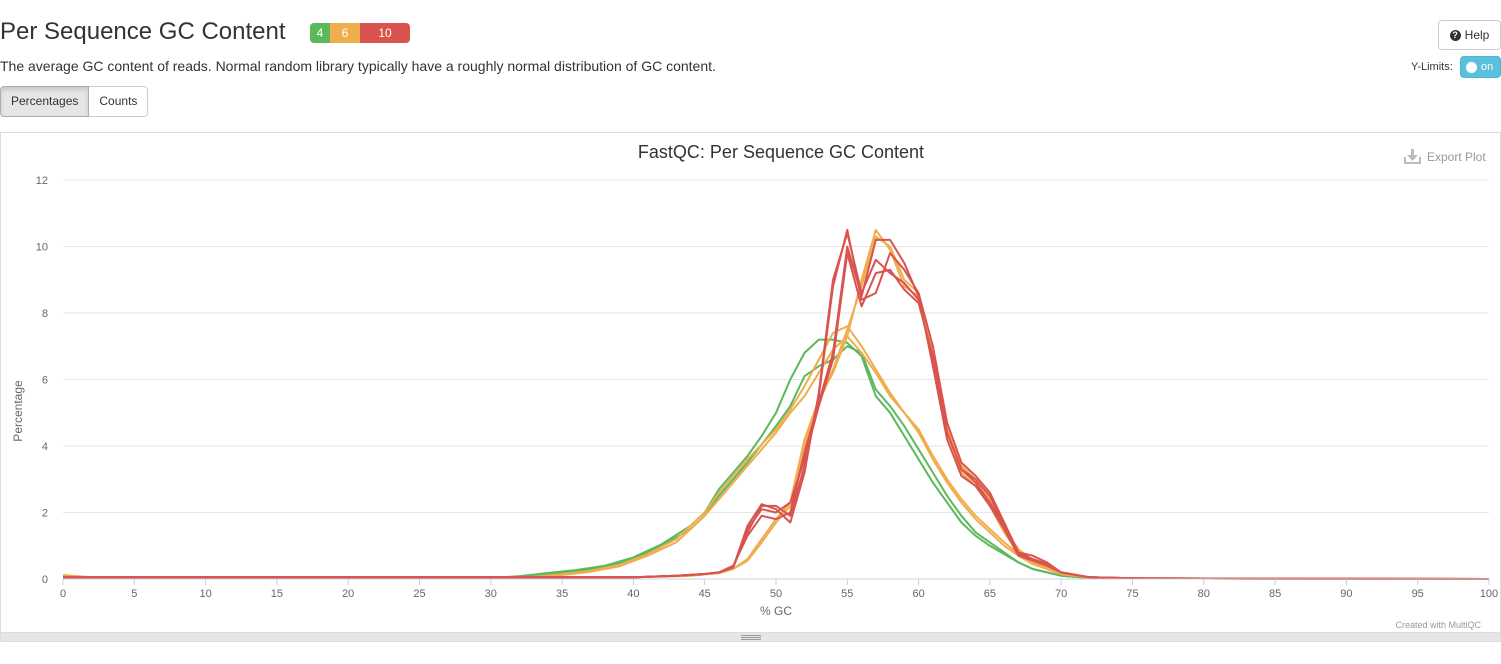  What do you see at coordinates (990, 594) in the screenshot?
I see `x-tick-label: 65` at bounding box center [990, 594].